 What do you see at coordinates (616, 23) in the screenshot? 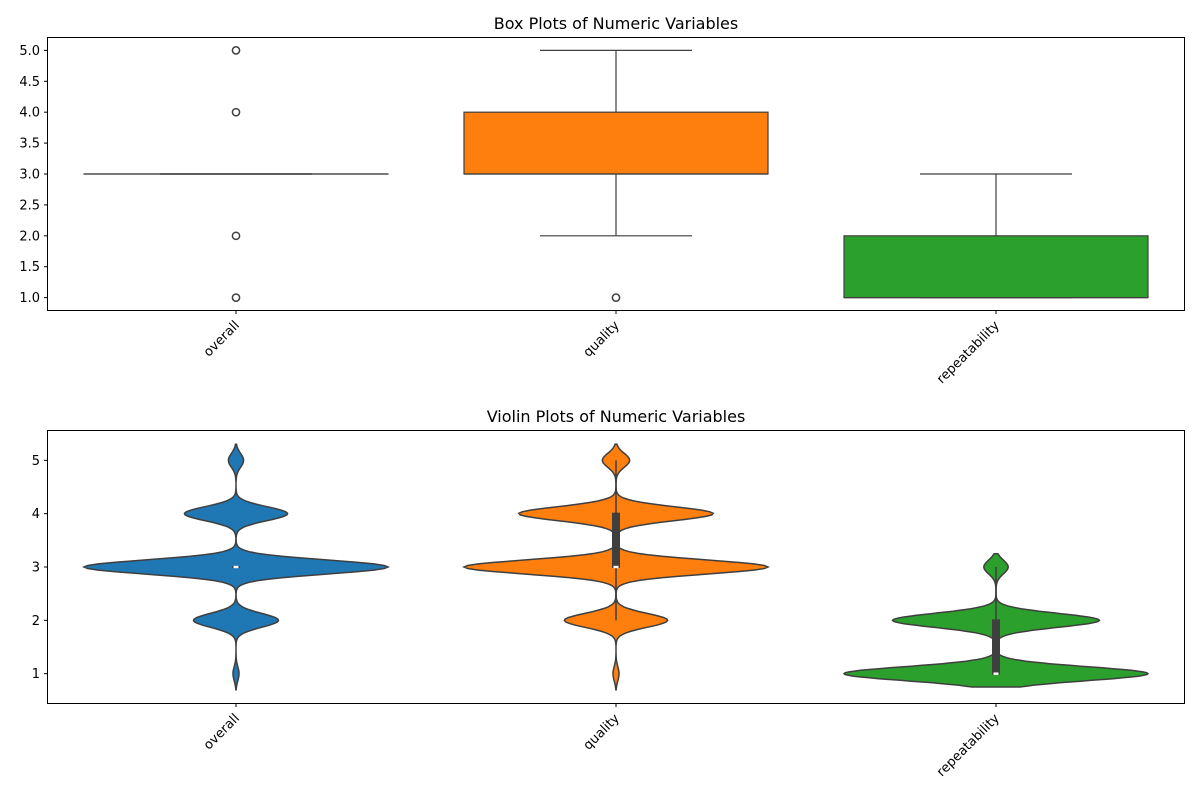
I see `box-plot-title: Box Plots of Numeric Variables` at bounding box center [616, 23].